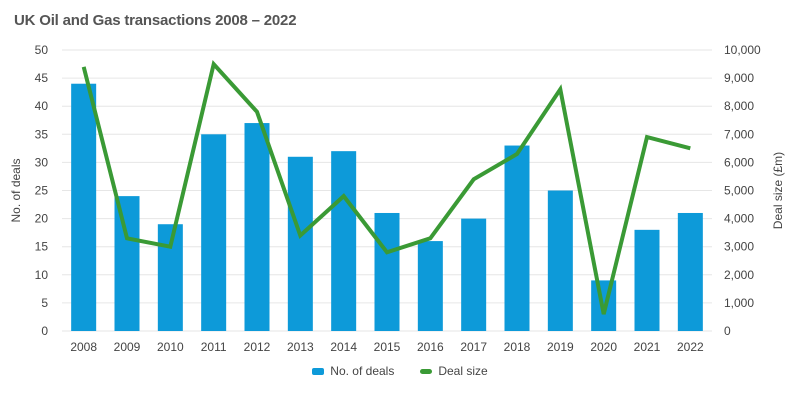 The image size is (800, 400). I want to click on legend-item-deal-size: Deal size, so click(454, 371).